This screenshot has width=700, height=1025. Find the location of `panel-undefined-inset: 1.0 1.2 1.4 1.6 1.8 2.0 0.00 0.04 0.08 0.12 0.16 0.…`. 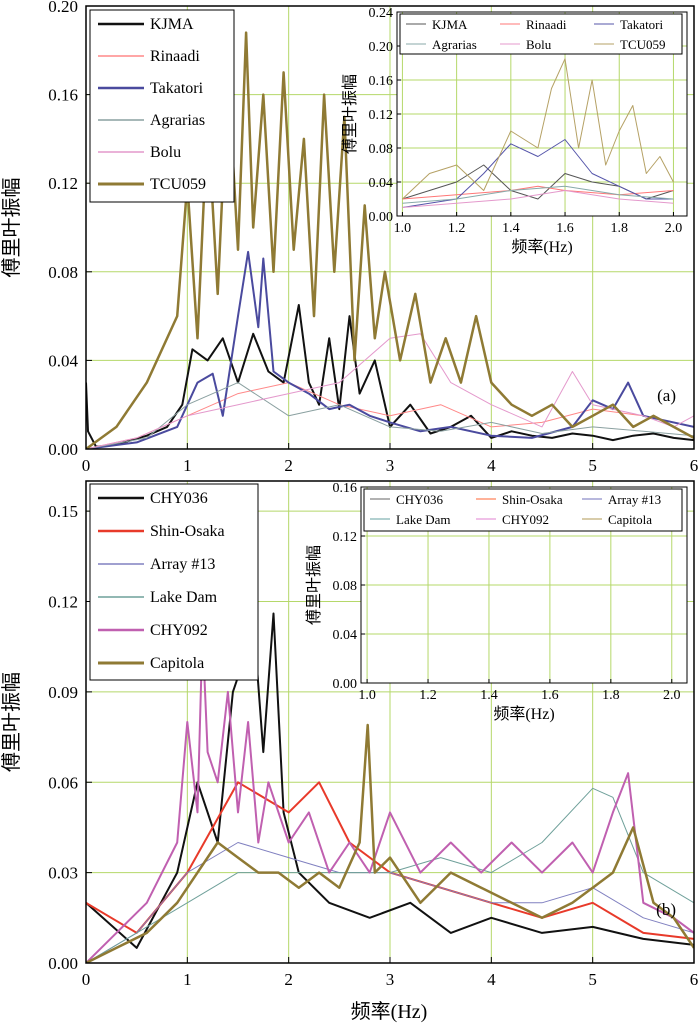

panel-undefined-inset: 1.0 1.2 1.4 1.6 1.8 2.0 0.00 0.04 0.08 0.12 0.16 0.… is located at coordinates (514, 131).